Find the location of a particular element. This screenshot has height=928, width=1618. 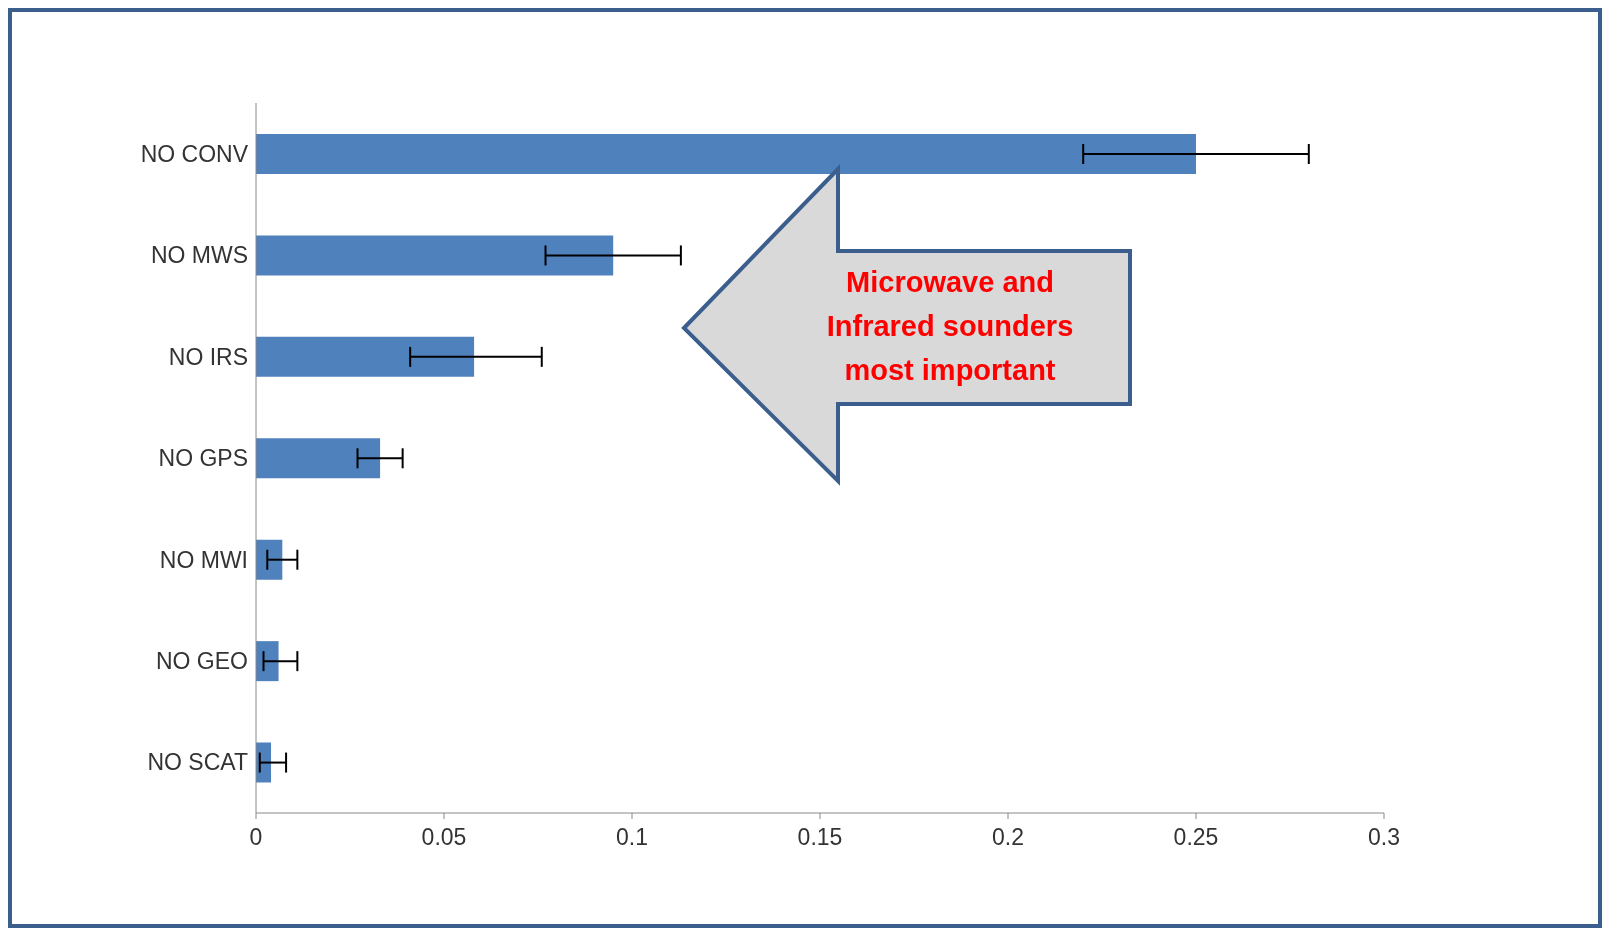

x-tick-label: 0.1 is located at coordinates (632, 837).